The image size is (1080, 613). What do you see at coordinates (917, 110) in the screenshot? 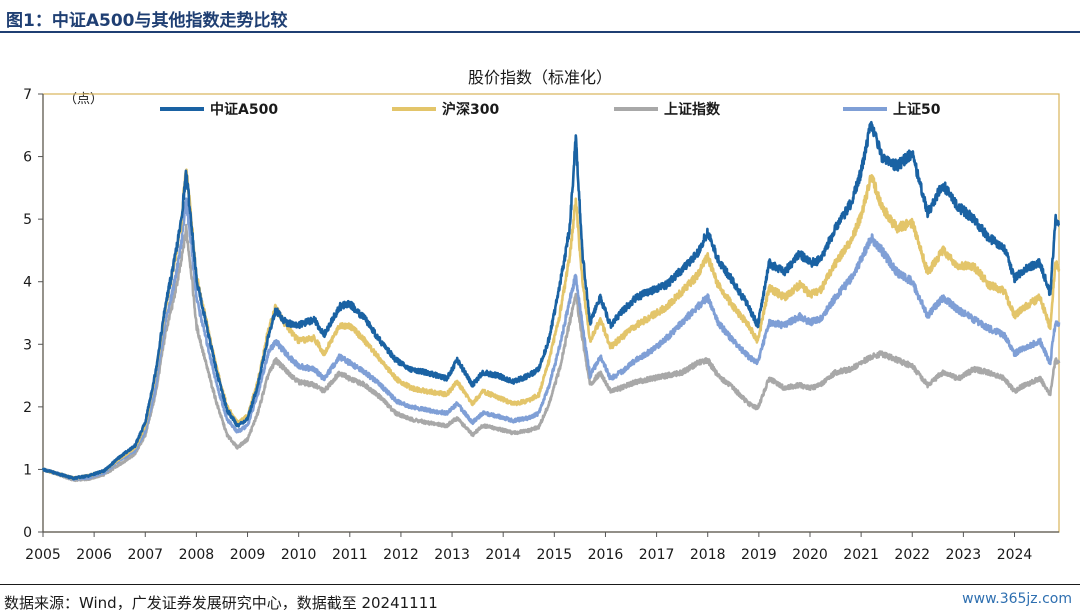
I see `legend-label-sz50: 上证50` at bounding box center [917, 110].